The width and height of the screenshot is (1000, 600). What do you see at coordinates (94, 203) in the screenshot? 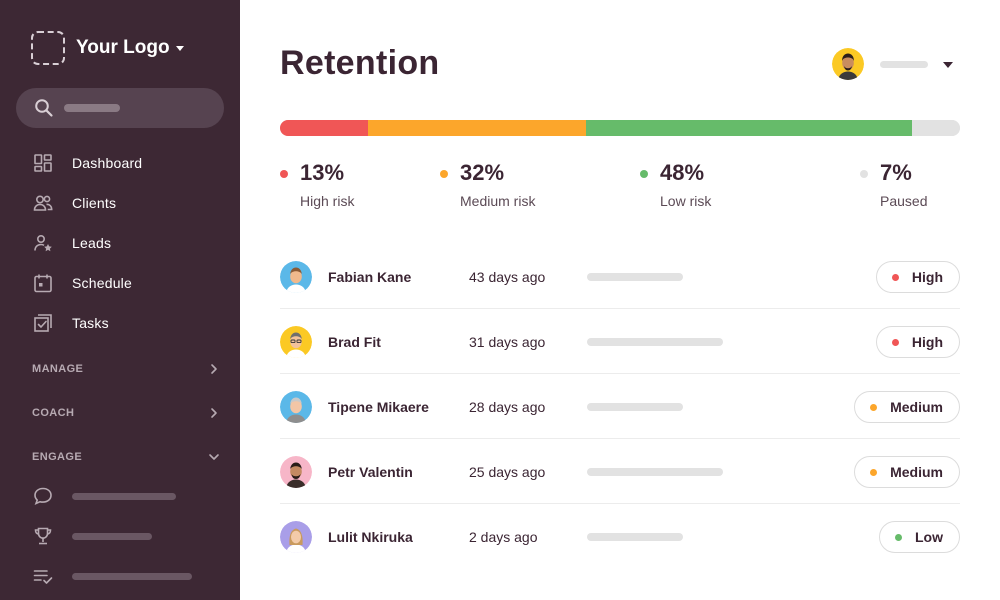
I see `sidebar-item-label: Clients` at bounding box center [94, 203].